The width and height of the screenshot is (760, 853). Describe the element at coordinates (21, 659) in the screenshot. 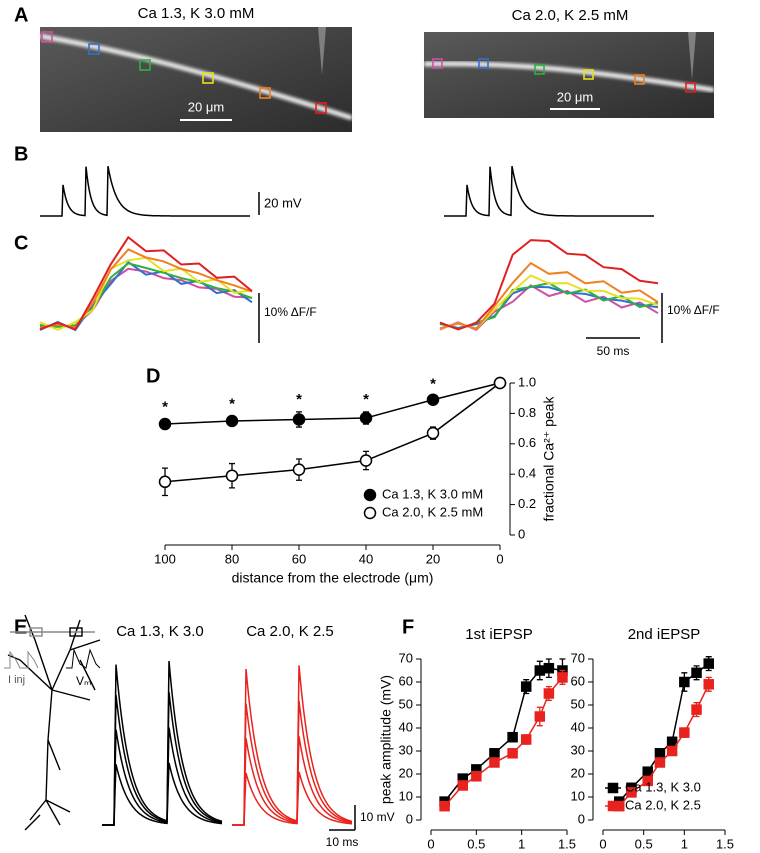

I see `inj-trace` at that location.